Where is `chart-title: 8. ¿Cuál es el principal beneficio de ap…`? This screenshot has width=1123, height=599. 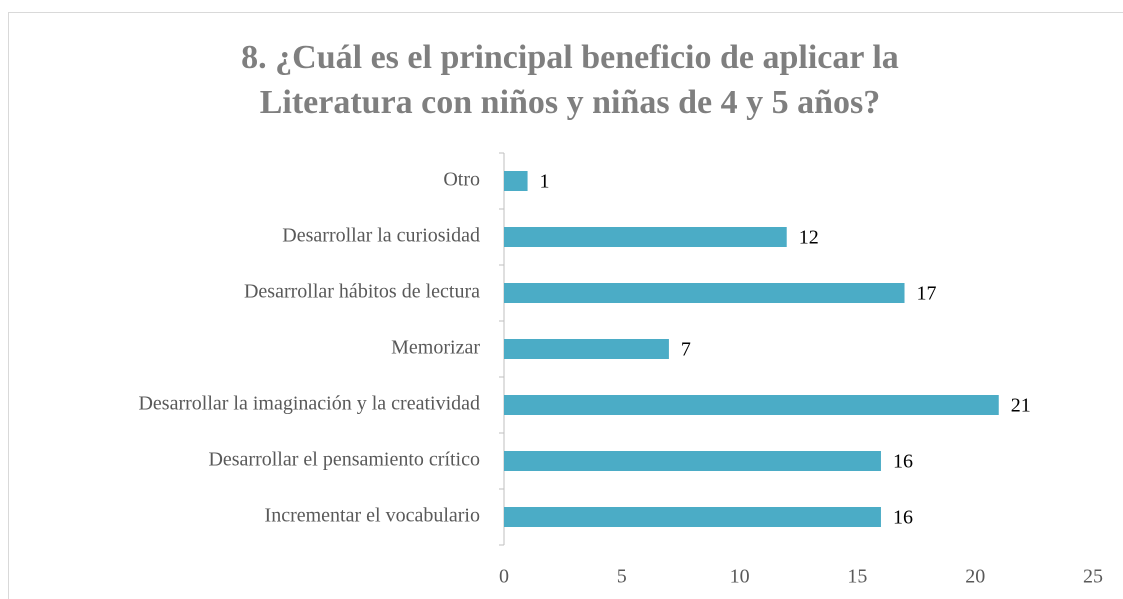
chart-title: 8. ¿Cuál es el principal beneficio de ap… is located at coordinates (570, 57).